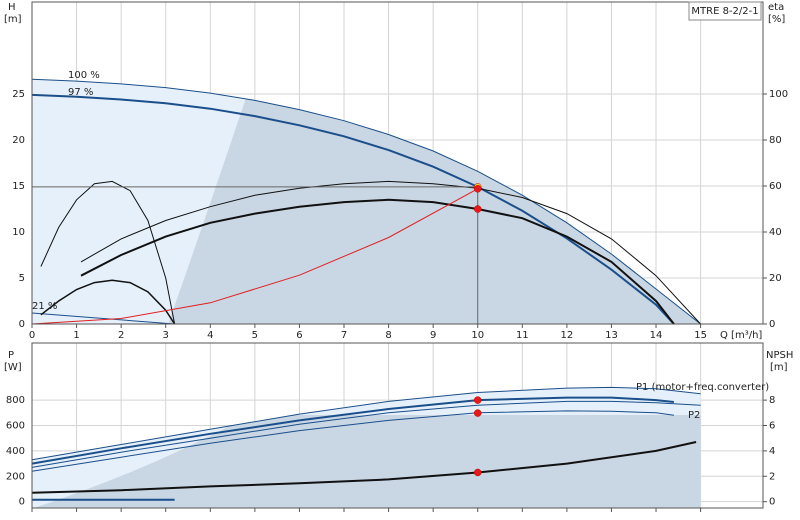 Image resolution: width=800 pixels, height=520 pixels. I want to click on y-tick-label: 25, so click(18, 94).